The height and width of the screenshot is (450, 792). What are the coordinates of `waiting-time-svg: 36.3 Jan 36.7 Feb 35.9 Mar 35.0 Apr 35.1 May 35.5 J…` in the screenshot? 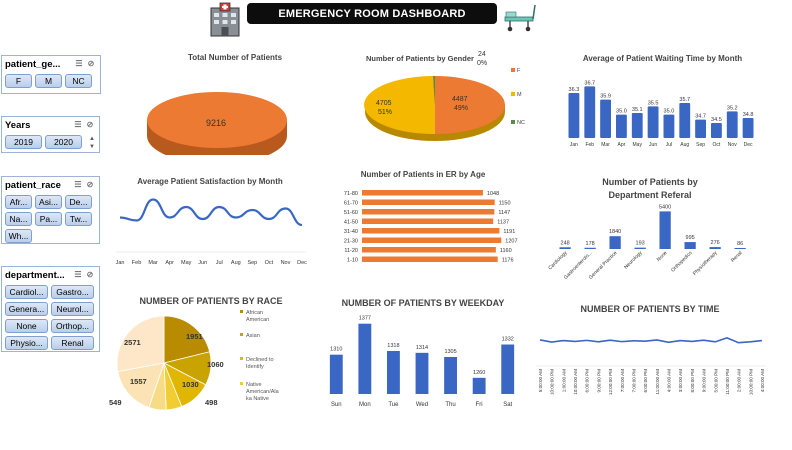 It's located at (661, 114).